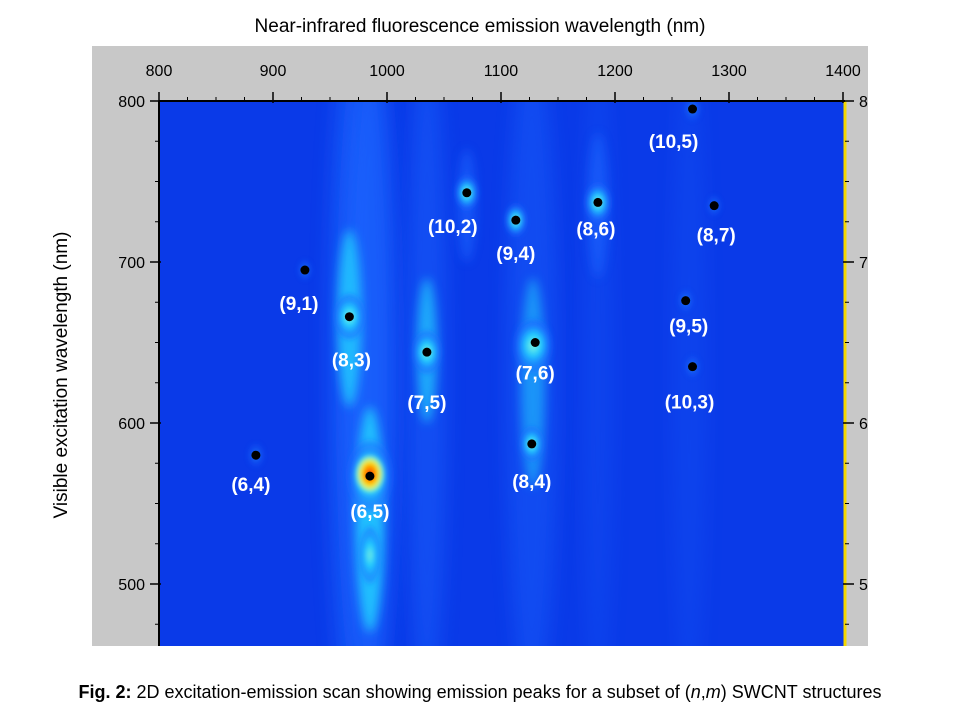  Describe the element at coordinates (159, 71) in the screenshot. I see `x-tick-label: 800` at that location.